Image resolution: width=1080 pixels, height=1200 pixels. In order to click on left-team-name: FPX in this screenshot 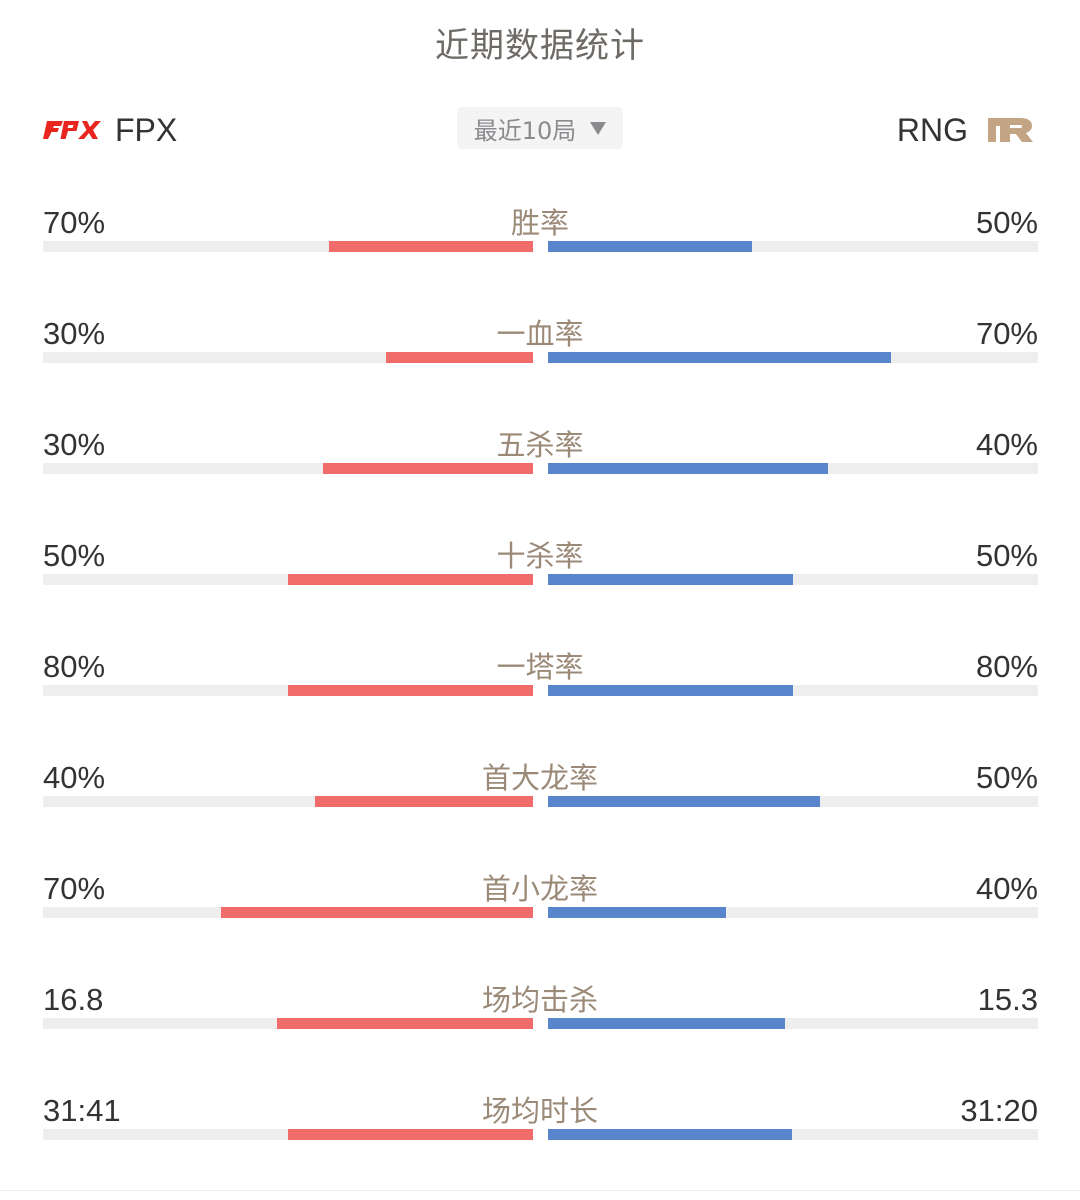, I will do `click(146, 129)`.